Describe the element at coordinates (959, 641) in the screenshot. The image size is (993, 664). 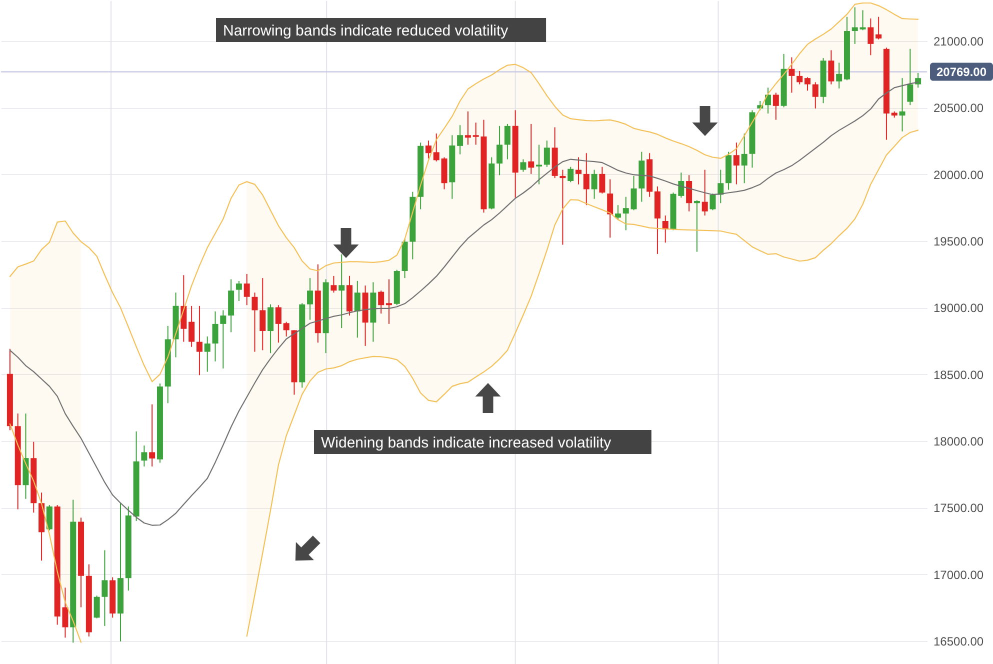
I see `y-tick-label: 16500.00` at that location.